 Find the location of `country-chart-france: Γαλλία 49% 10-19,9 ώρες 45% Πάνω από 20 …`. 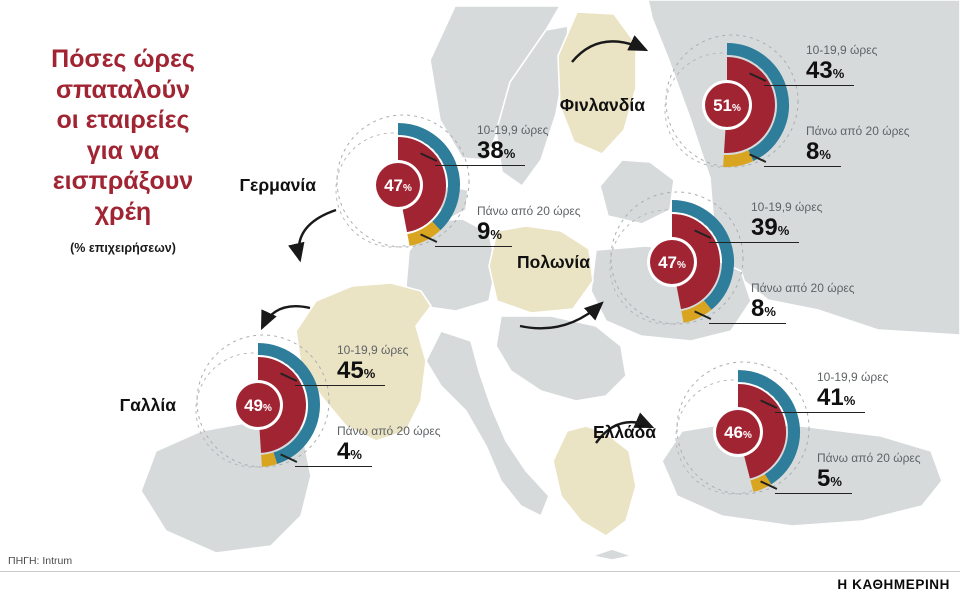

country-chart-france: Γαλλία 49% 10-19,9 ώρες 45% Πάνω από 20 … is located at coordinates (278, 405).